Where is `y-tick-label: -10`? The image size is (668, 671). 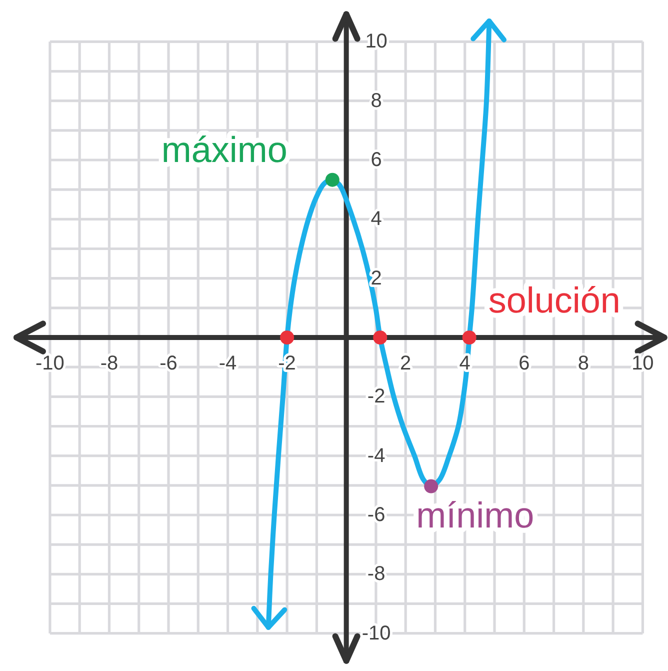 y-tick-label: -10 is located at coordinates (376, 633).